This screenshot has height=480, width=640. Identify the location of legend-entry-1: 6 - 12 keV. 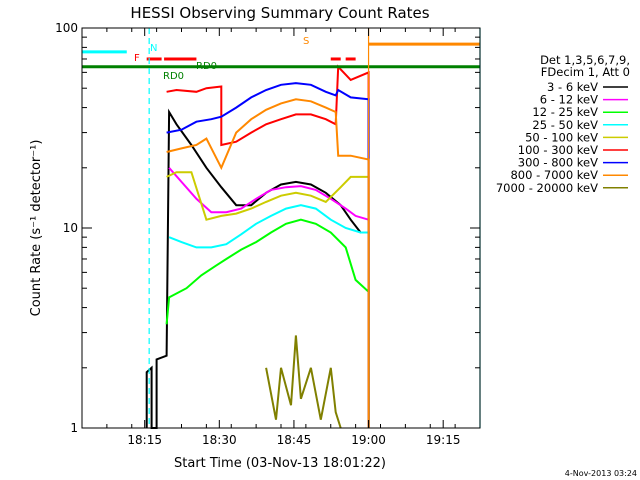
(569, 100).